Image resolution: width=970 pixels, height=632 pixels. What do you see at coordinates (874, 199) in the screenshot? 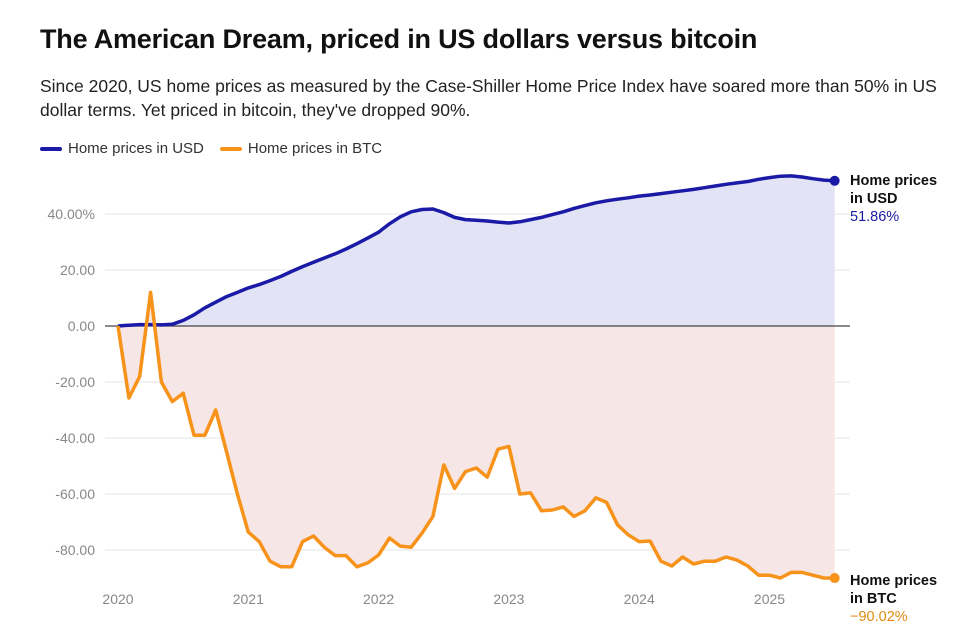
I see `end-label-usd-line2: in USD` at bounding box center [874, 199].